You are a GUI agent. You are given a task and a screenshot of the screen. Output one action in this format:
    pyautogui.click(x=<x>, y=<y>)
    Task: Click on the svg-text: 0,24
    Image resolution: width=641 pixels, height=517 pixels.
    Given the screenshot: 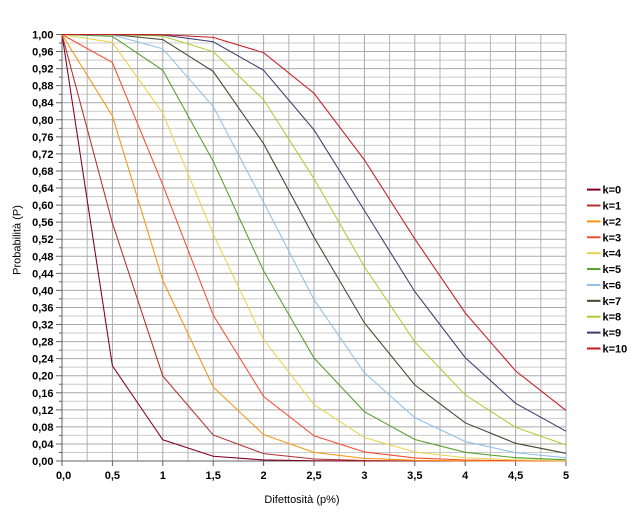 What is the action you would take?
    pyautogui.click(x=43, y=360)
    